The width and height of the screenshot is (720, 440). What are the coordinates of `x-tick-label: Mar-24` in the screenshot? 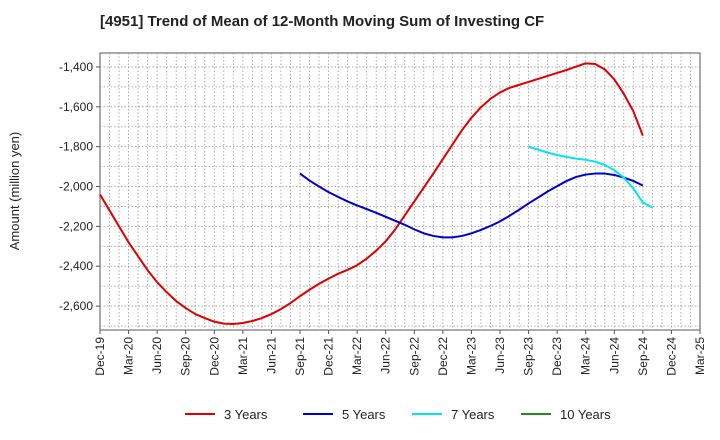 It's located at (586, 356).